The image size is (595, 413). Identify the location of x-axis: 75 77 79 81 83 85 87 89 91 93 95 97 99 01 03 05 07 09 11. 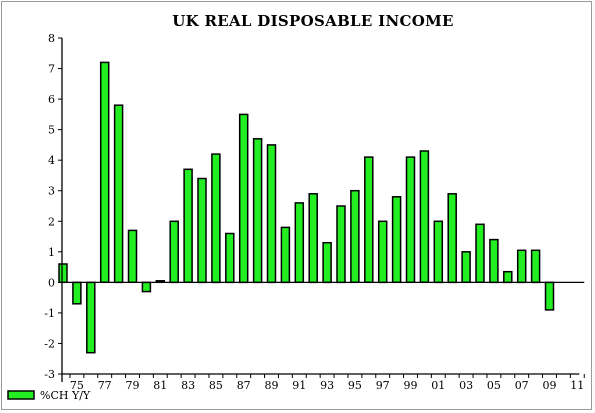
(323, 382).